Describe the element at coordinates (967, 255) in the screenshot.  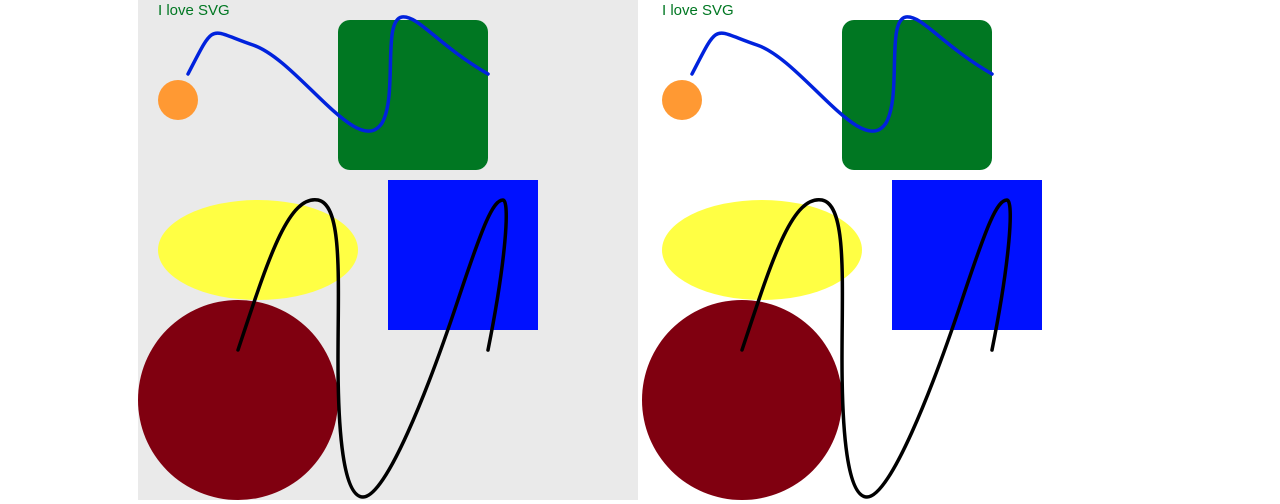
I see `right-blue-rect` at that location.